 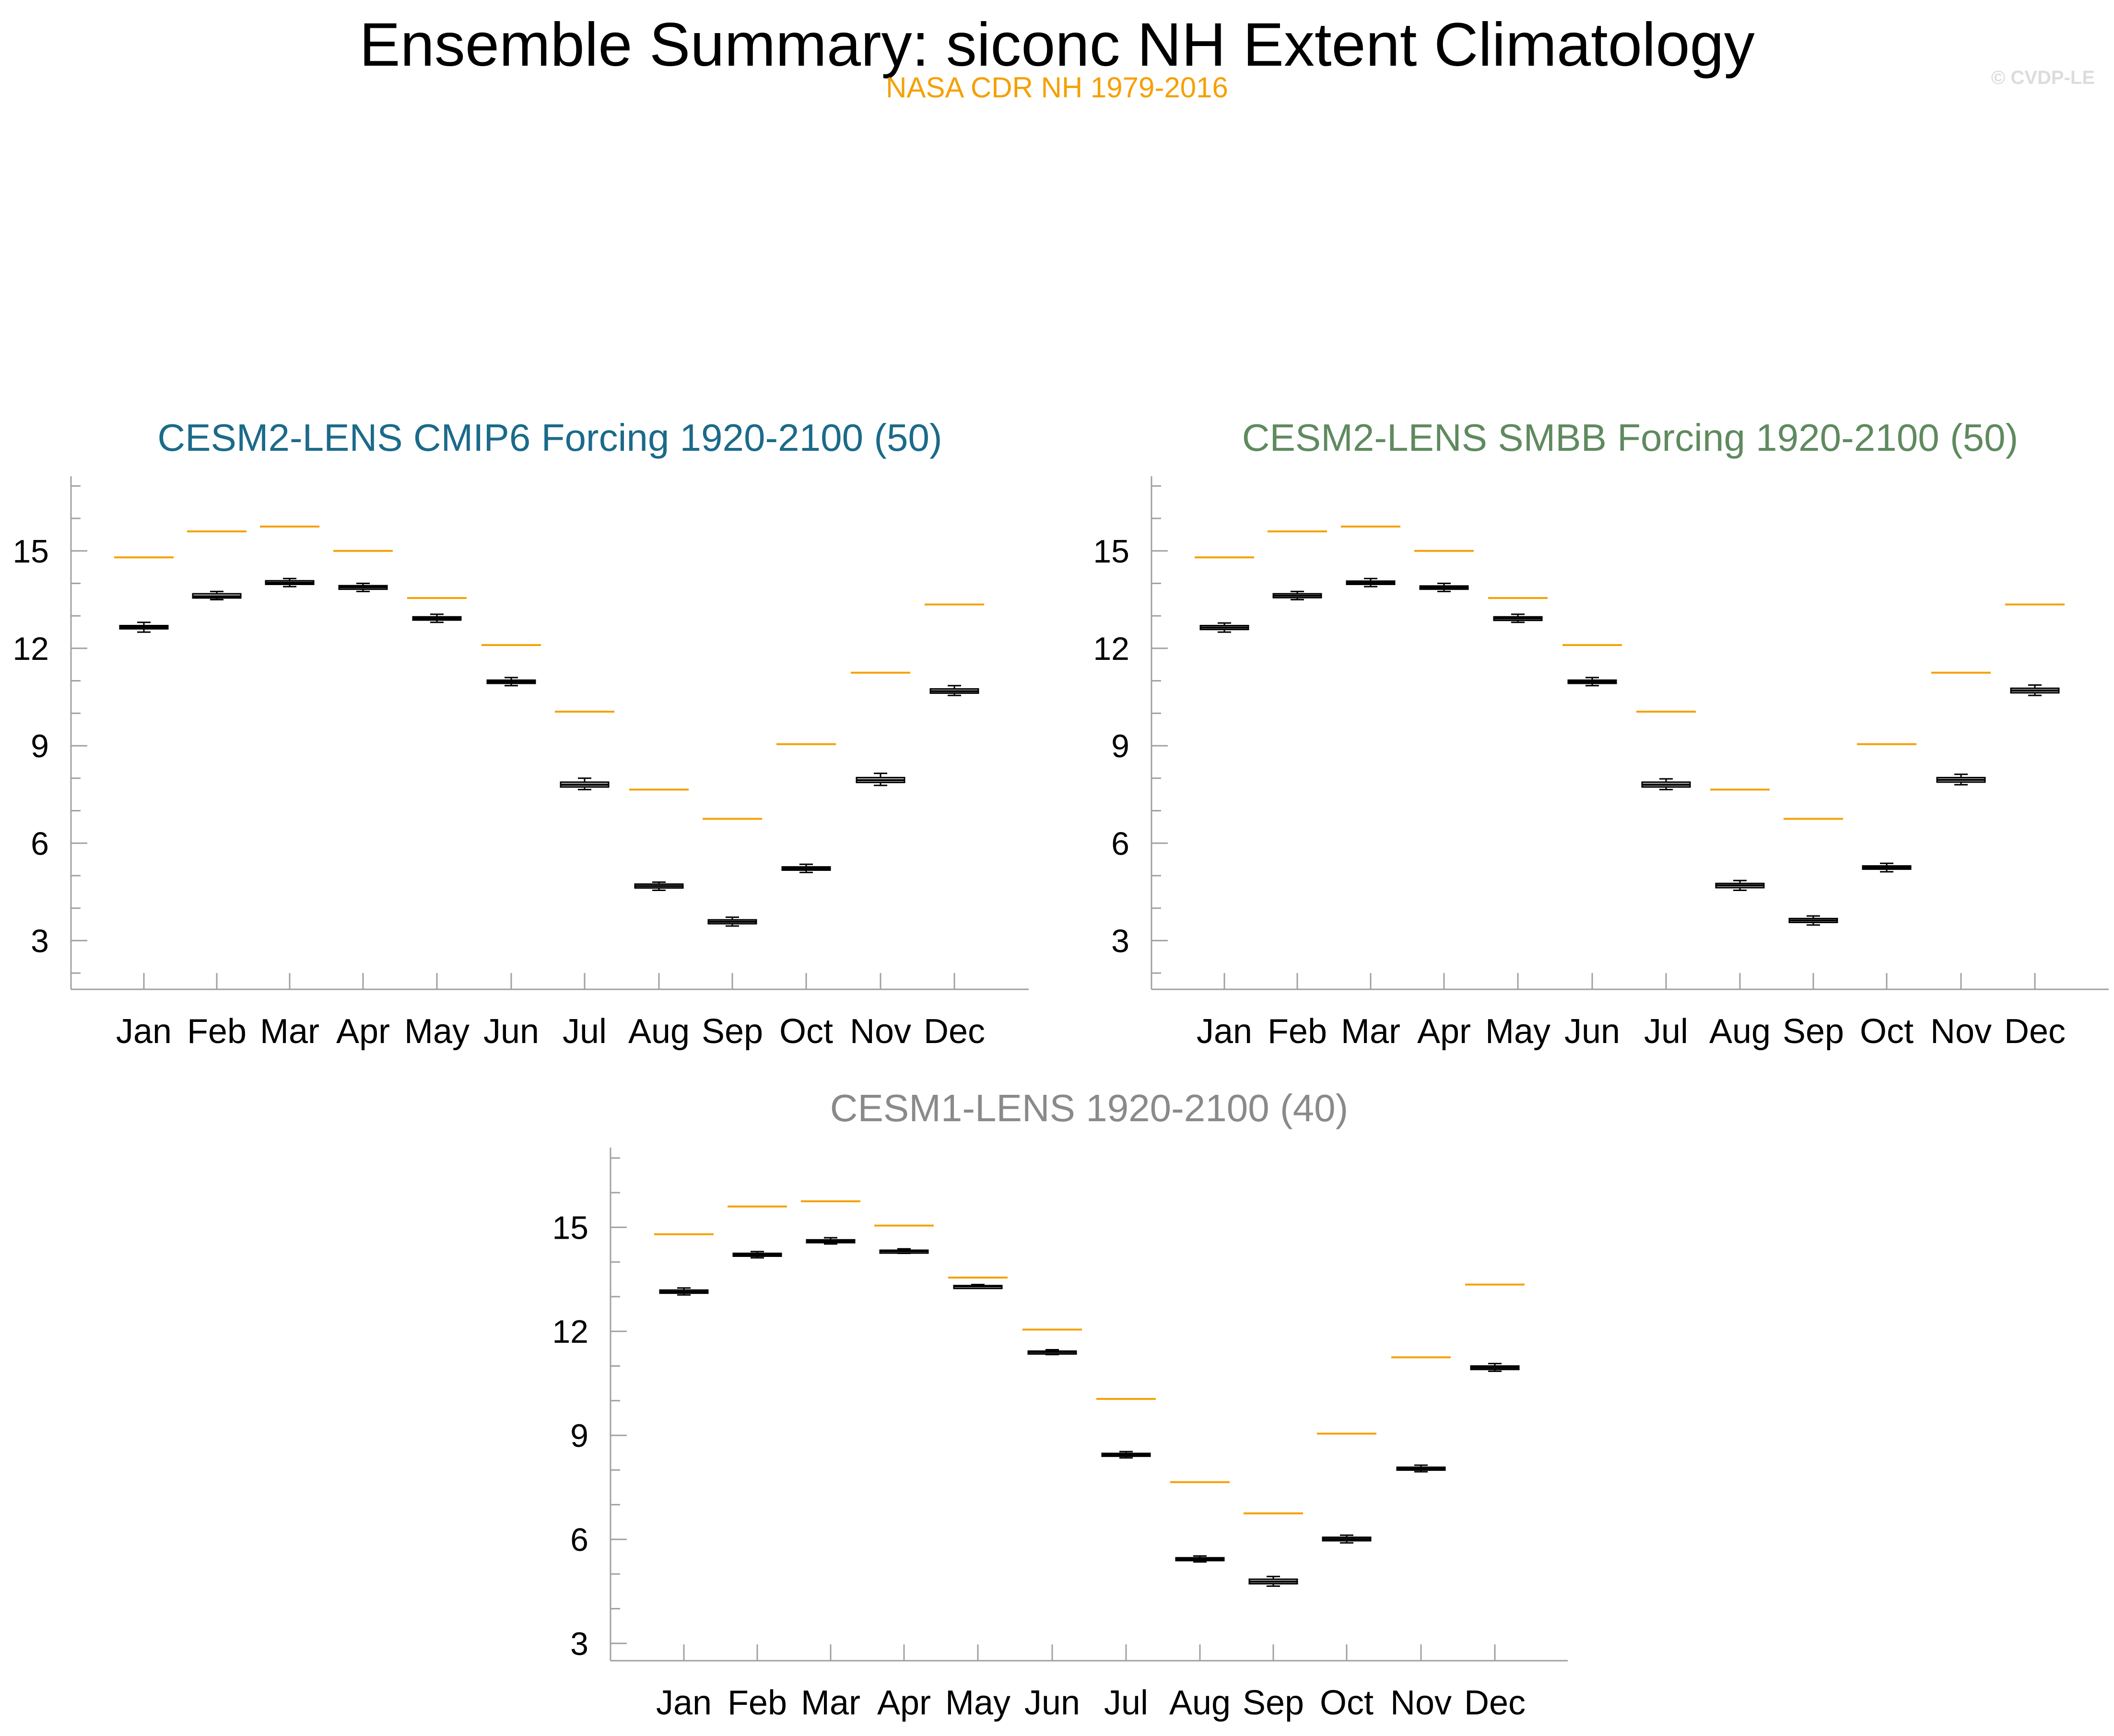 I want to click on panel-title: CESM2-LENS SMBB Forcing 1920-2100 (50), so click(x=1630, y=437).